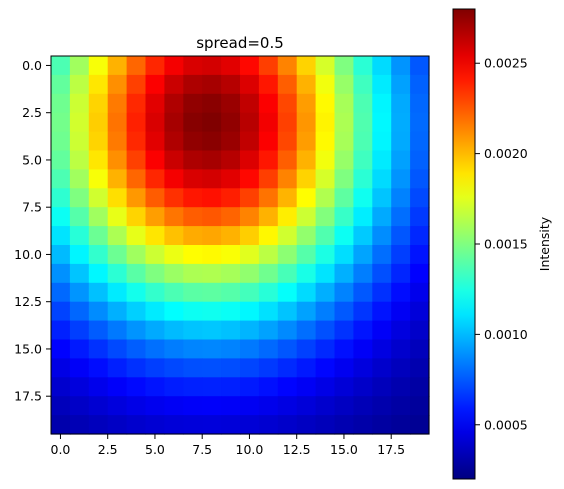 This screenshot has height=489, width=564. What do you see at coordinates (32, 159) in the screenshot?
I see `y-tick-label: 5.0` at bounding box center [32, 159].